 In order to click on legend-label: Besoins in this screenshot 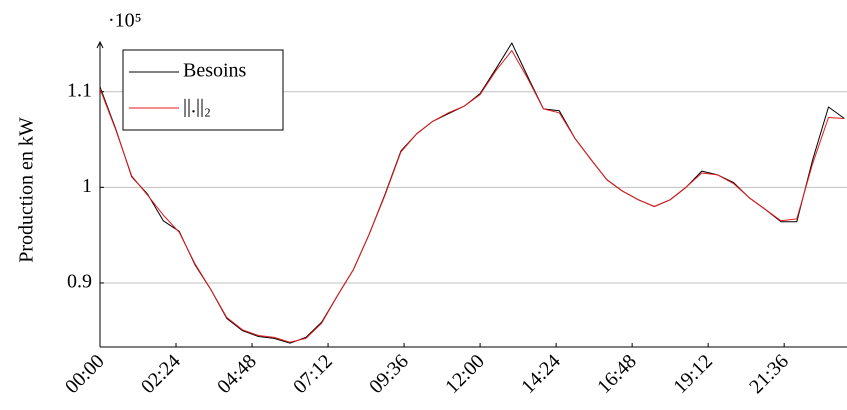, I will do `click(215, 71)`.